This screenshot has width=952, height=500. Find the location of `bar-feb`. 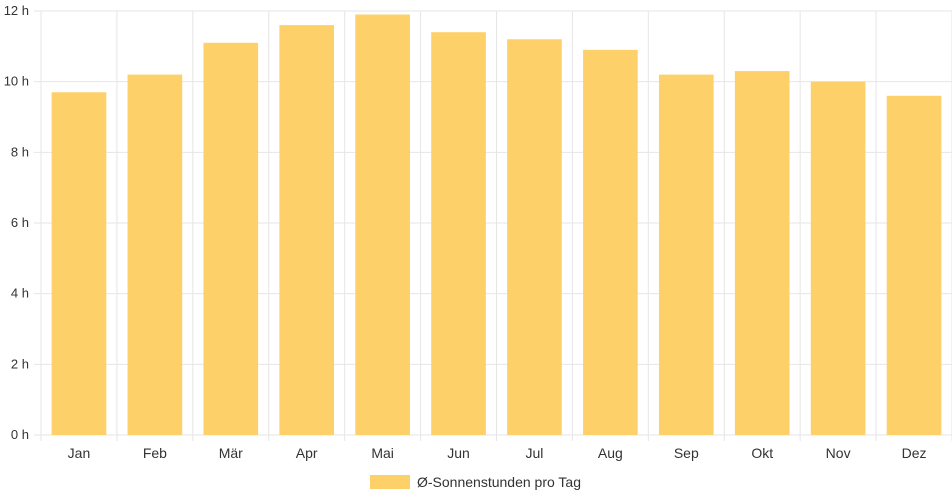

bar-feb is located at coordinates (155, 254).